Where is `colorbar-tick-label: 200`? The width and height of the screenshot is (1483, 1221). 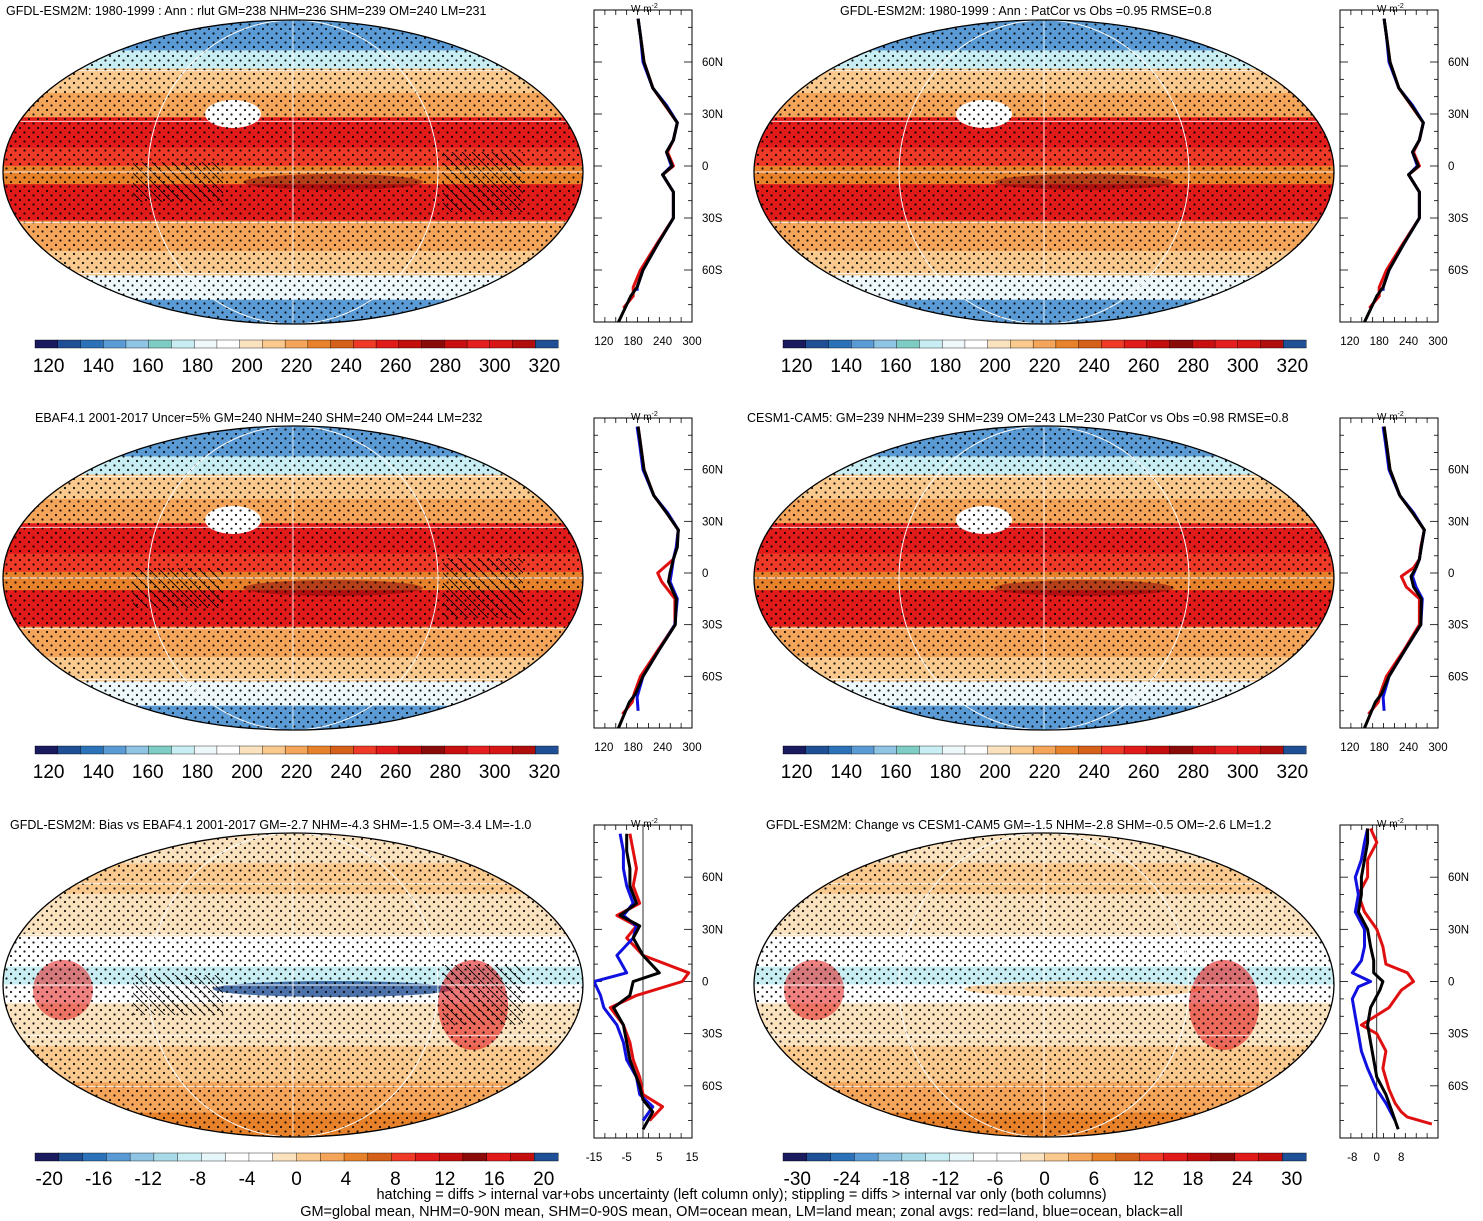 colorbar-tick-label: 200 is located at coordinates (247, 772).